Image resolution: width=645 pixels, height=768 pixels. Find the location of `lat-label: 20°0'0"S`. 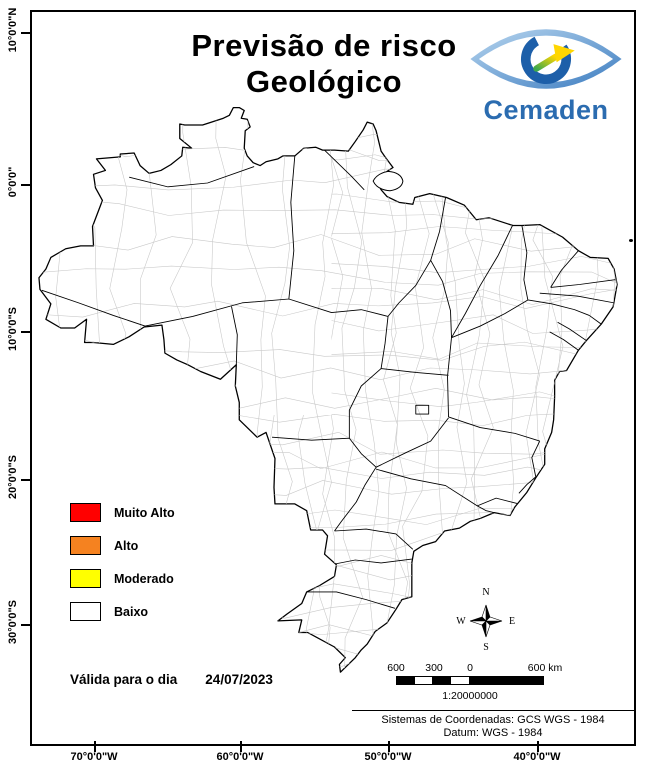

lat-label: 20°0'0"S is located at coordinates (13, 477).